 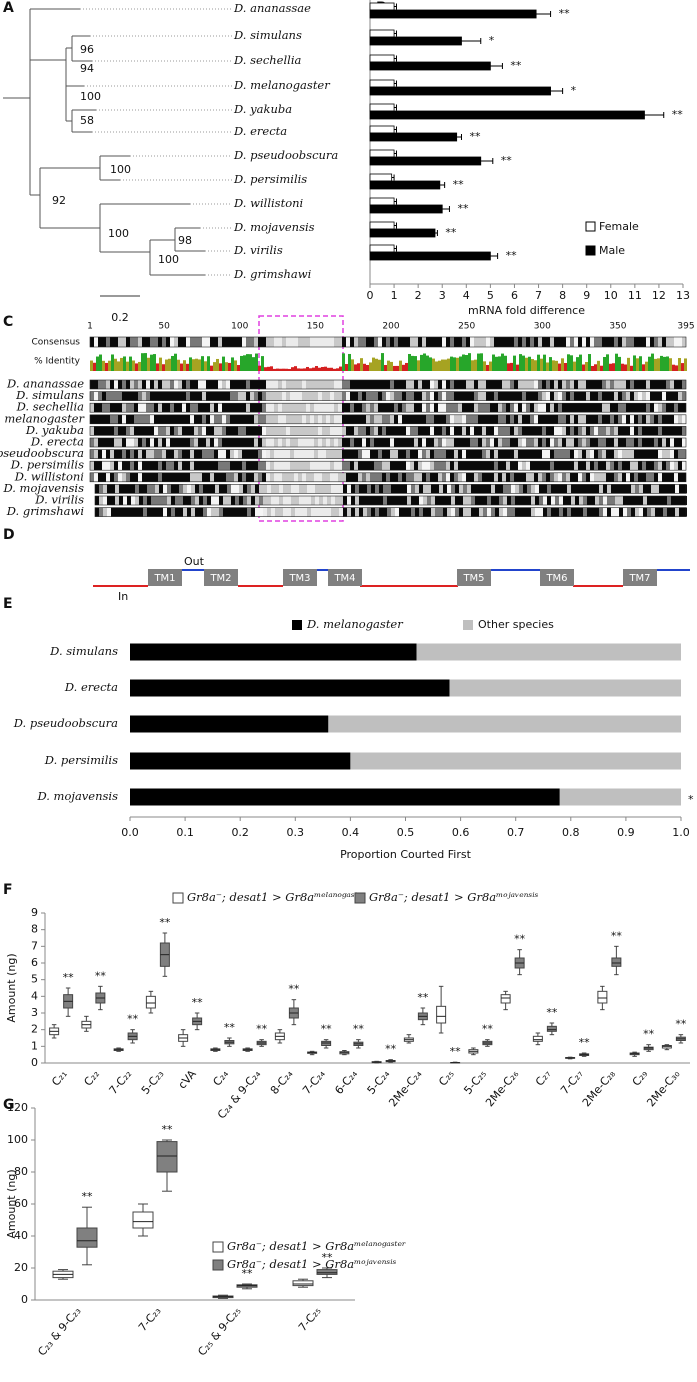 What do you see at coordinates (240, 761) in the screenshot?
I see `bar-segment` at bounding box center [240, 761].